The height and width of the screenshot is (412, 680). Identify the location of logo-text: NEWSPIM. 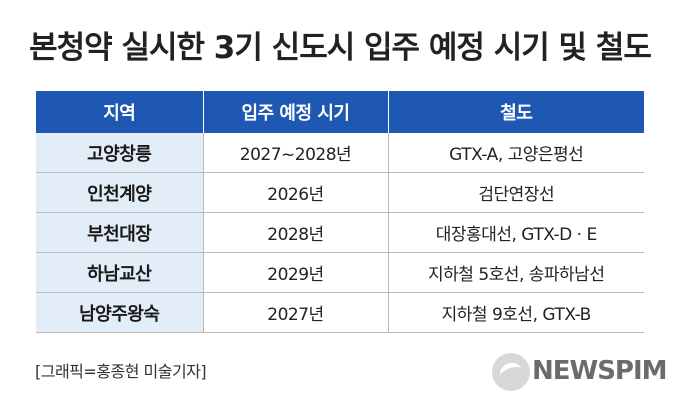
(600, 371).